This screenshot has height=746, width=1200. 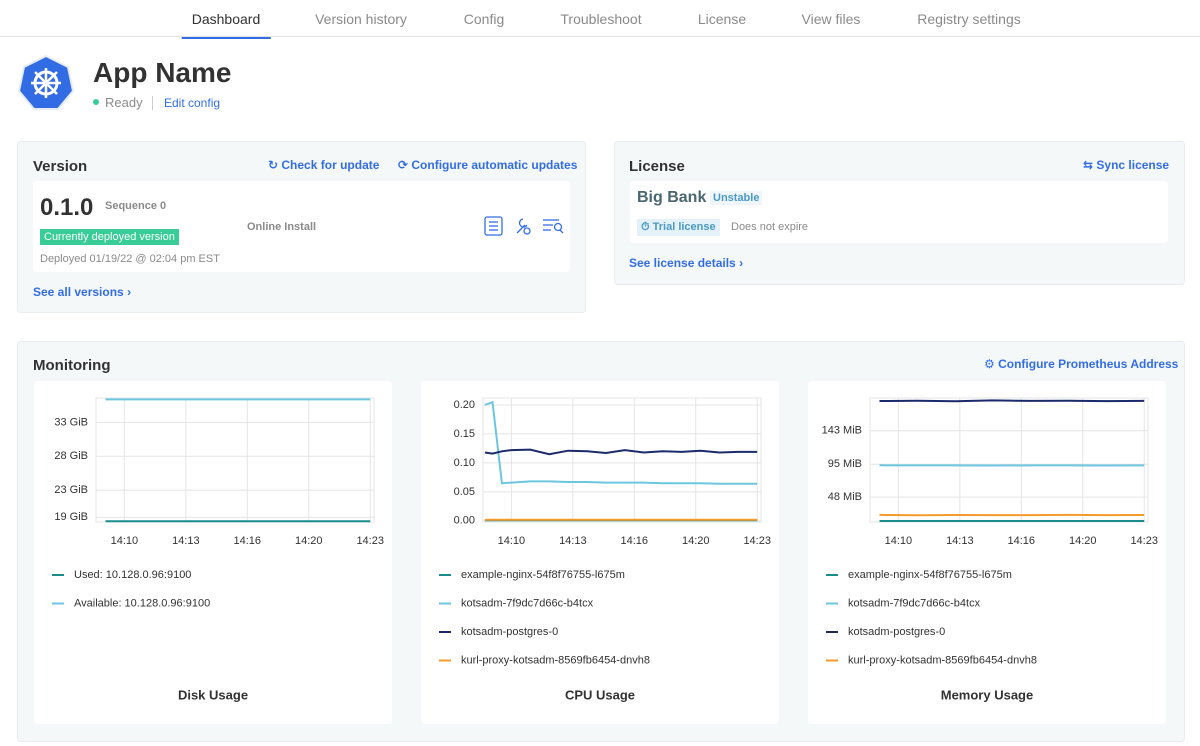 I want to click on card-title: Monitoring, so click(x=71, y=365).